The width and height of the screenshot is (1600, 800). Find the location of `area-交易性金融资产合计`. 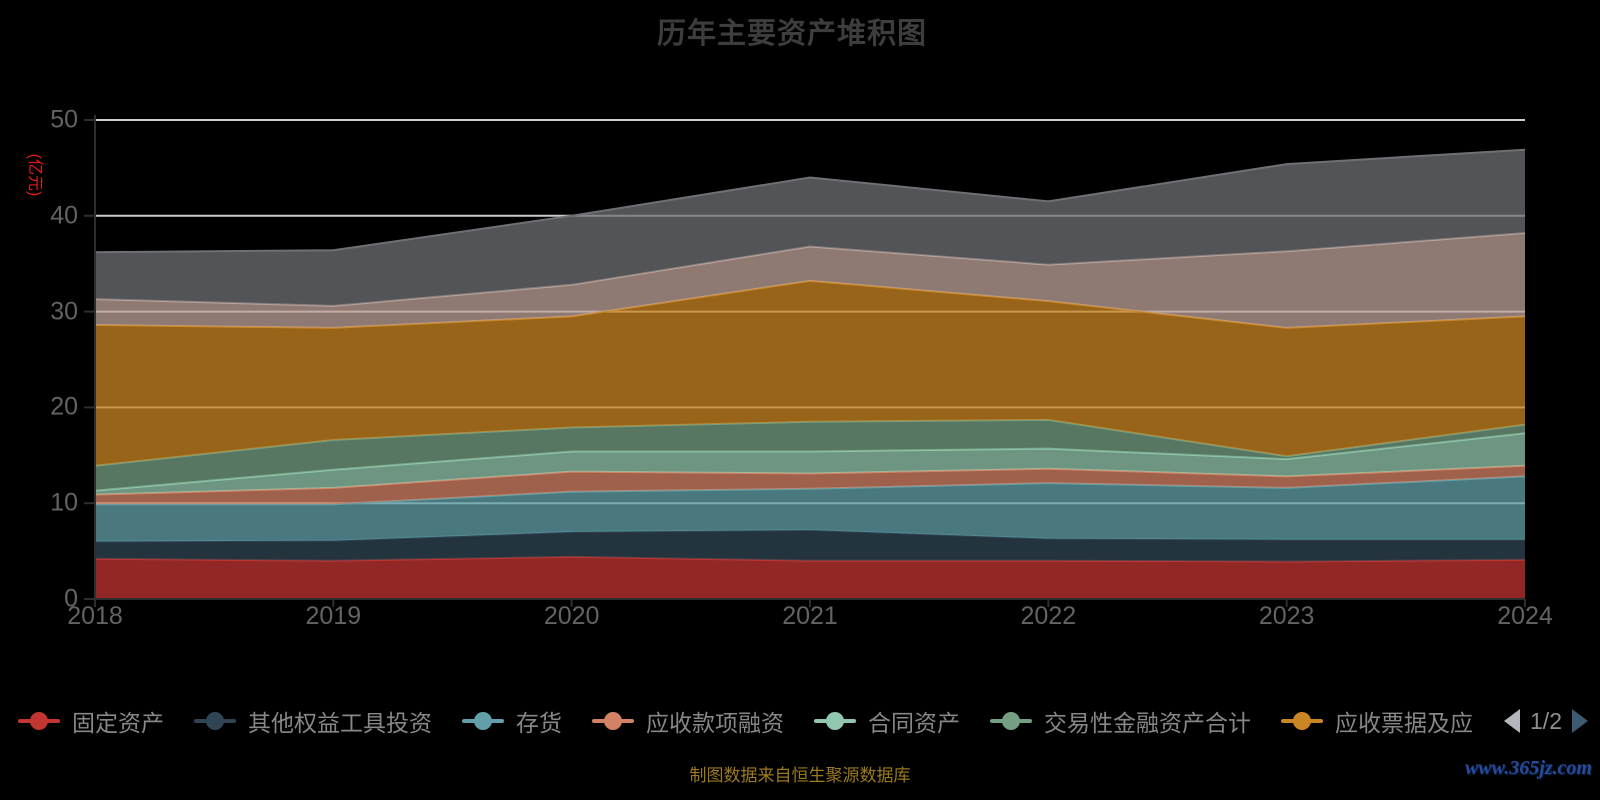

area-交易性金融资产合计 is located at coordinates (810, 455).